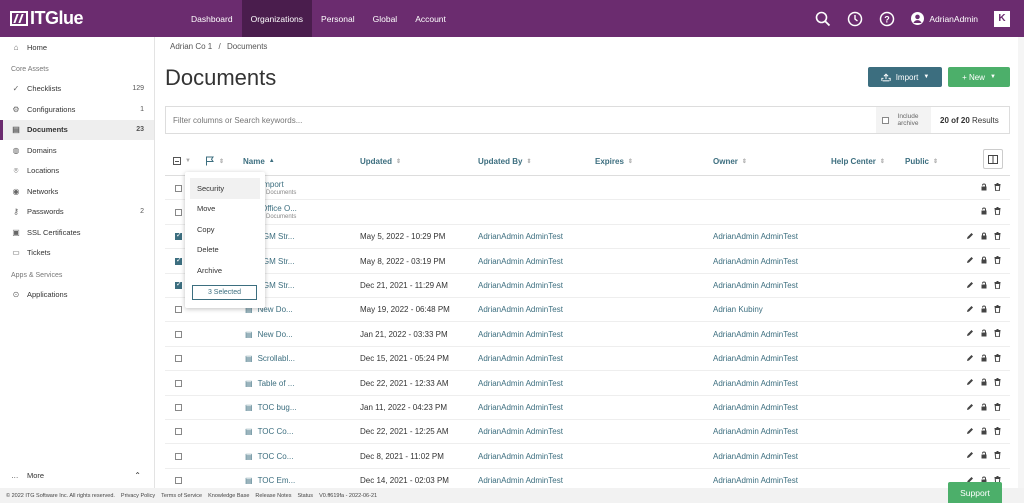  I want to click on bulk-select-dropdown: ▼, so click(182, 161).